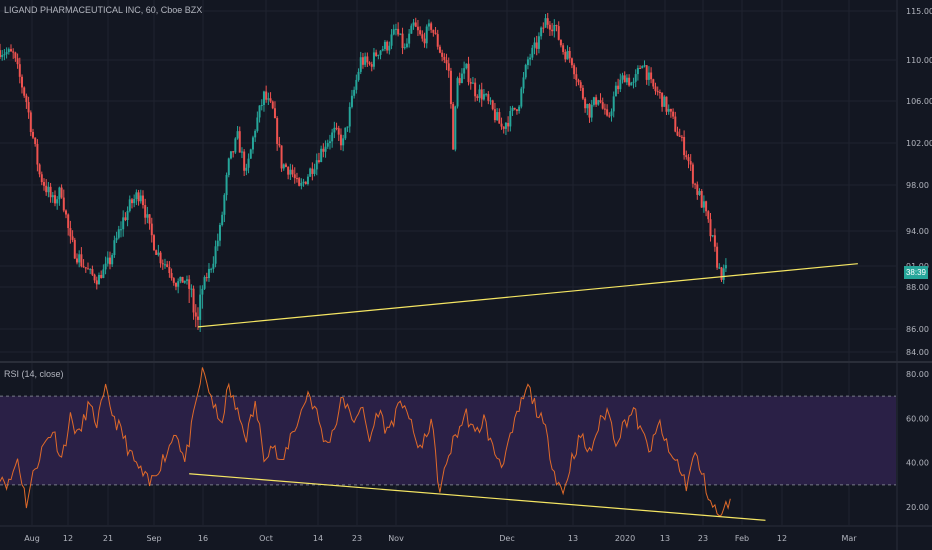 The width and height of the screenshot is (932, 550). Describe the element at coordinates (849, 538) in the screenshot. I see `time-axis-tick-label: Mar` at that location.